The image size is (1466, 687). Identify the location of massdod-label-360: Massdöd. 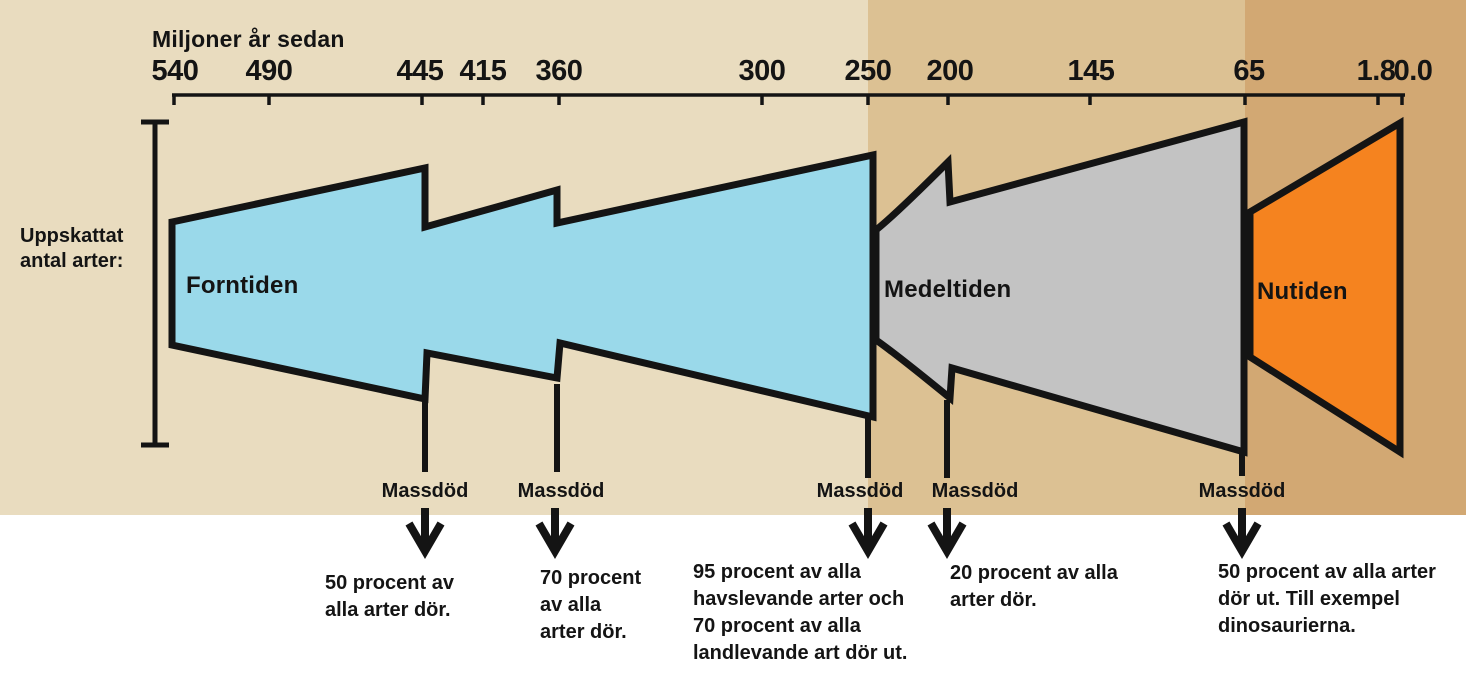
(561, 491).